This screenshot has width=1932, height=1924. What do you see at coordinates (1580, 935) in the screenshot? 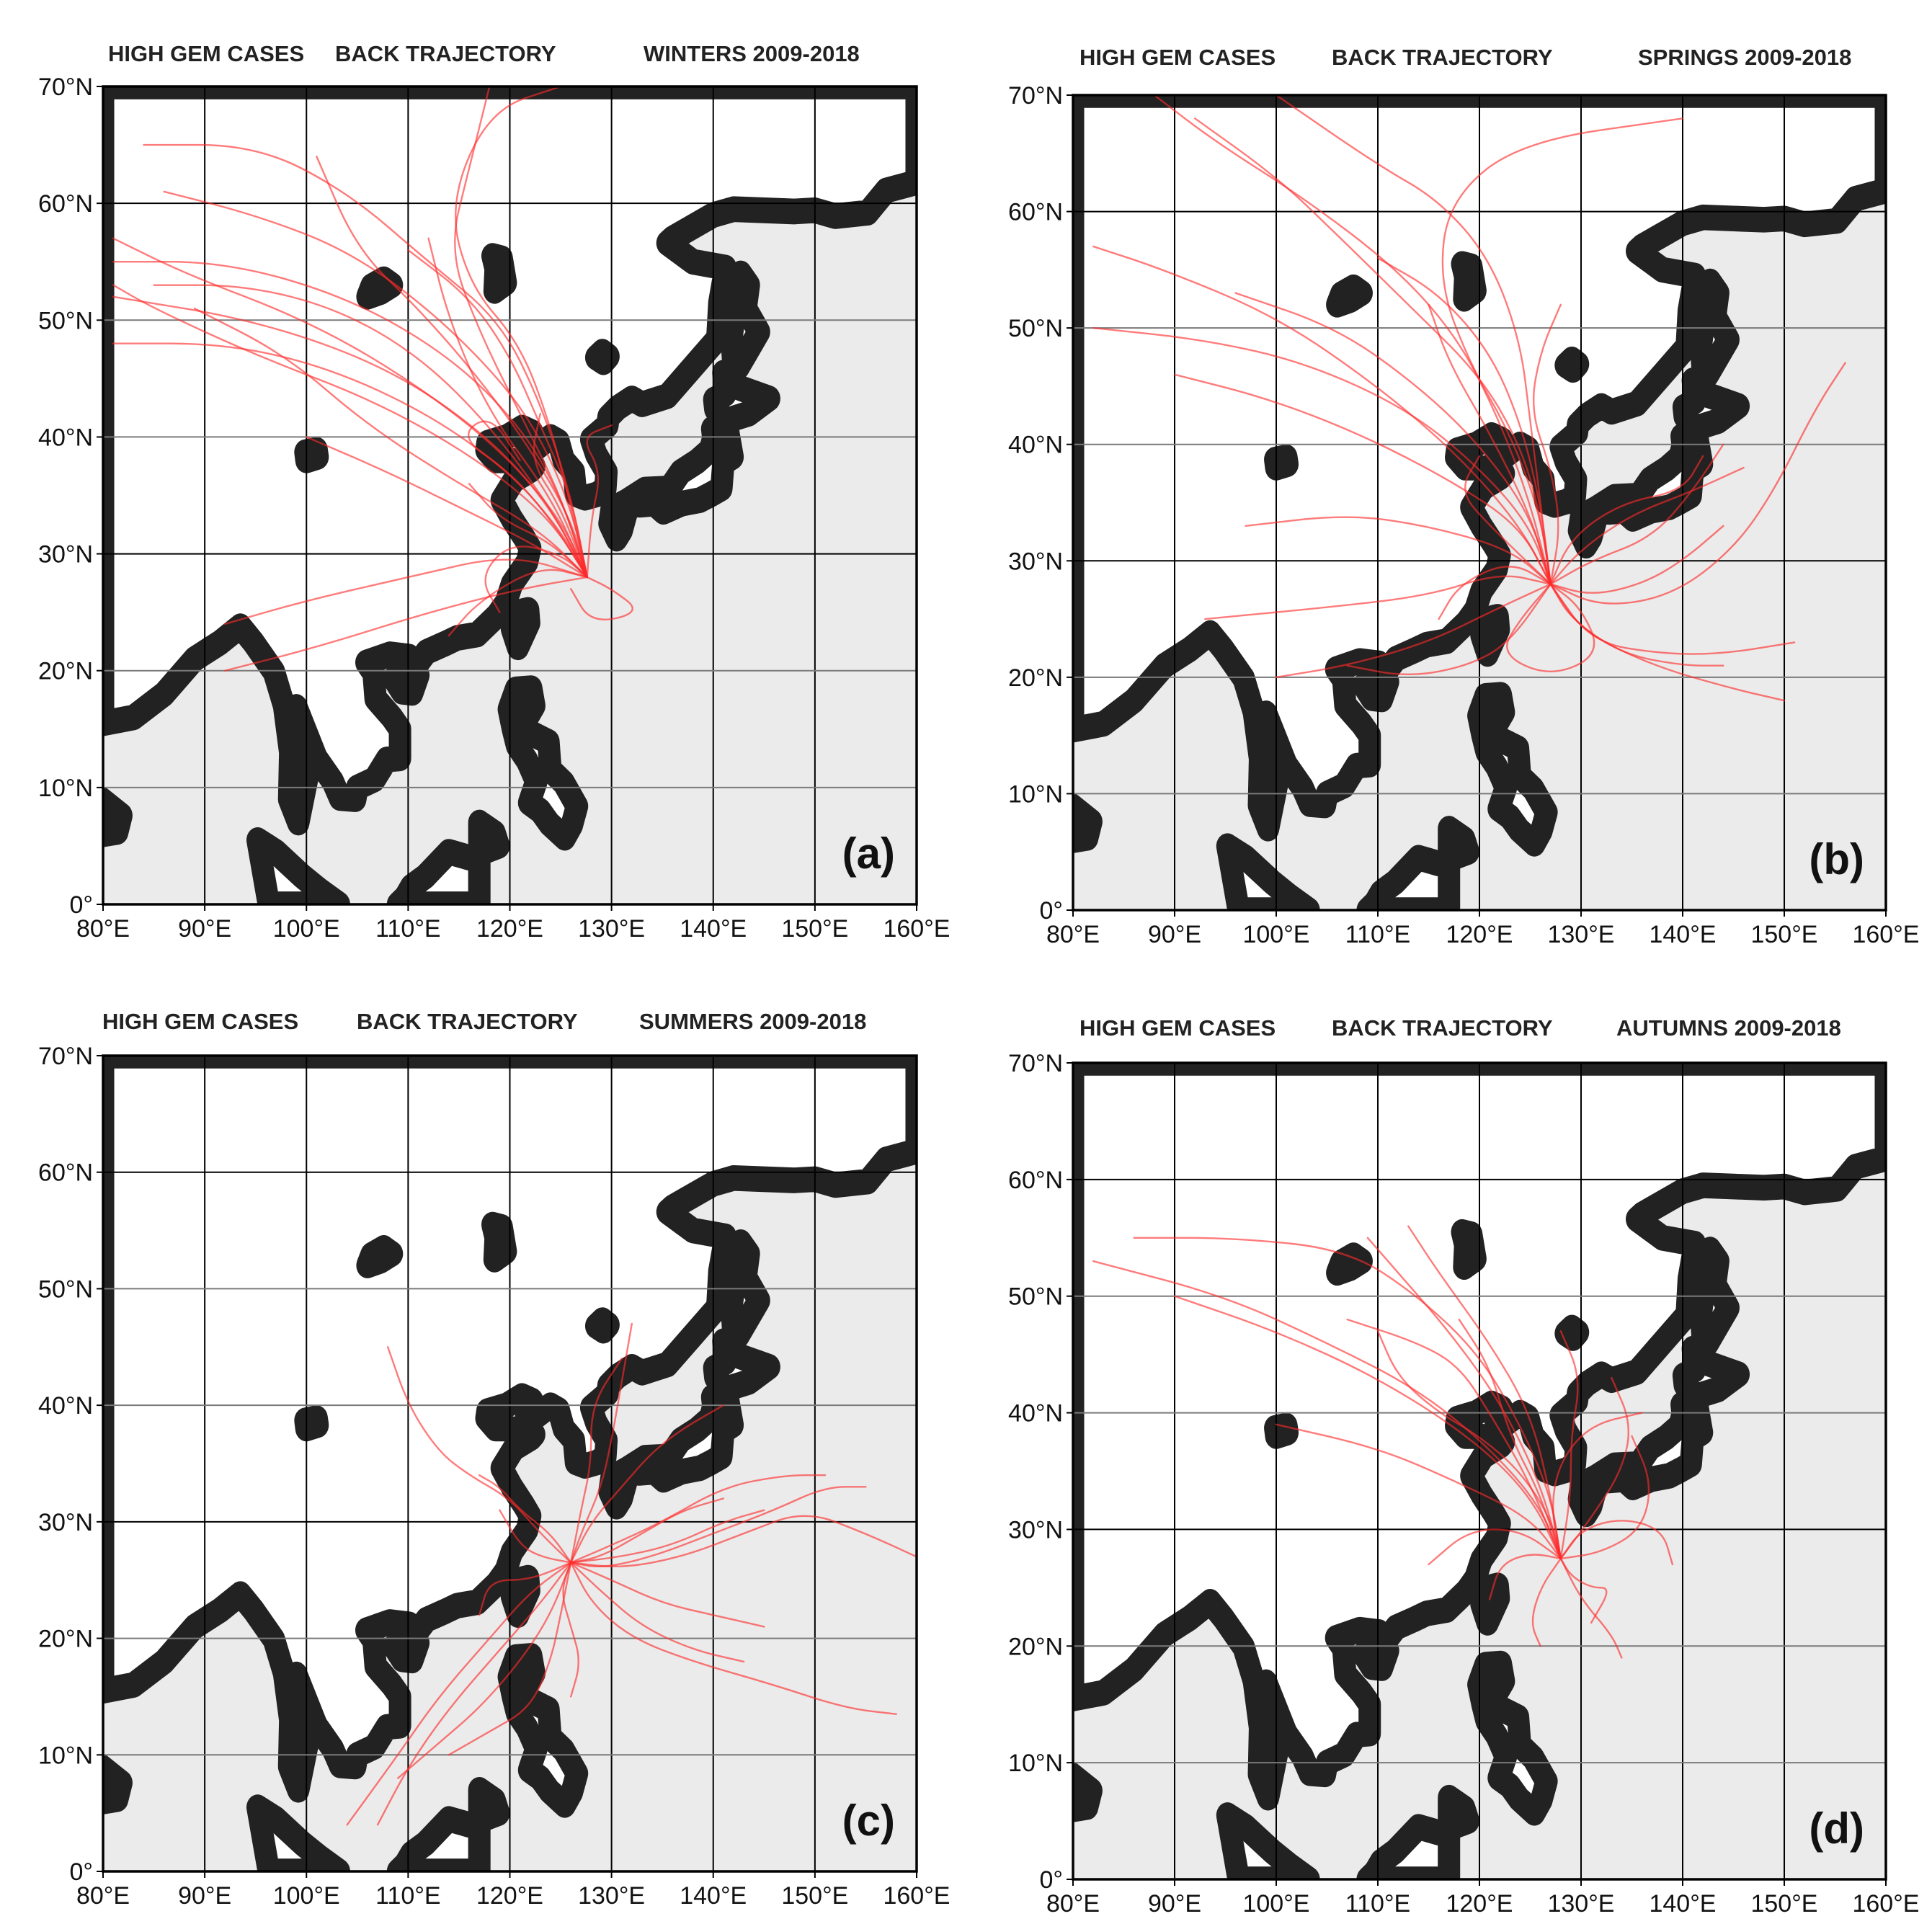
I see `x-tick-label: 130°E` at bounding box center [1580, 935].